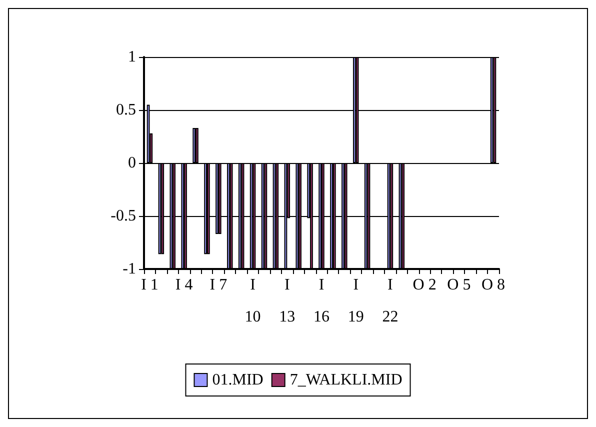 The width and height of the screenshot is (596, 427). I want to click on y-tick-label: -1, so click(129, 269).